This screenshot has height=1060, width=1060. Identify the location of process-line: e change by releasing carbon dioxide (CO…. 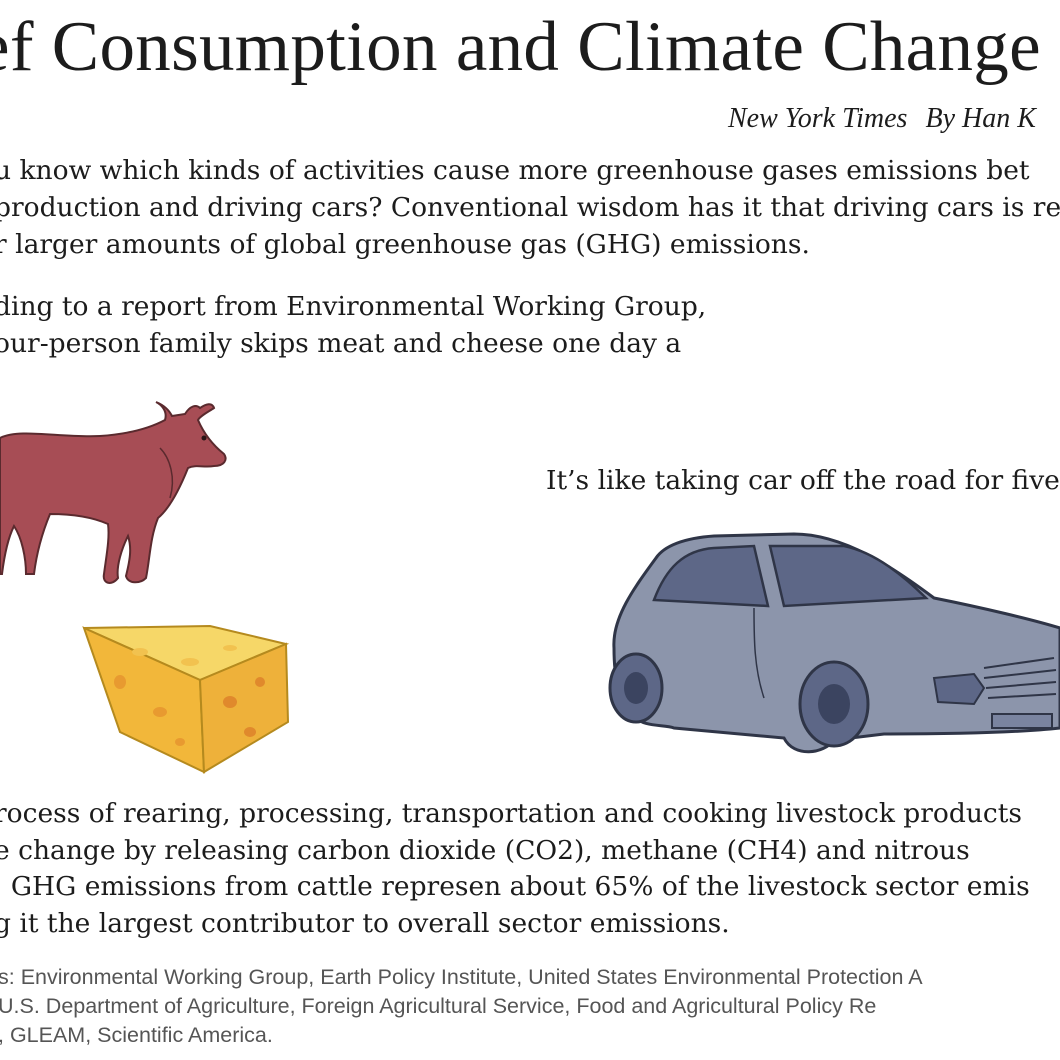
(485, 850).